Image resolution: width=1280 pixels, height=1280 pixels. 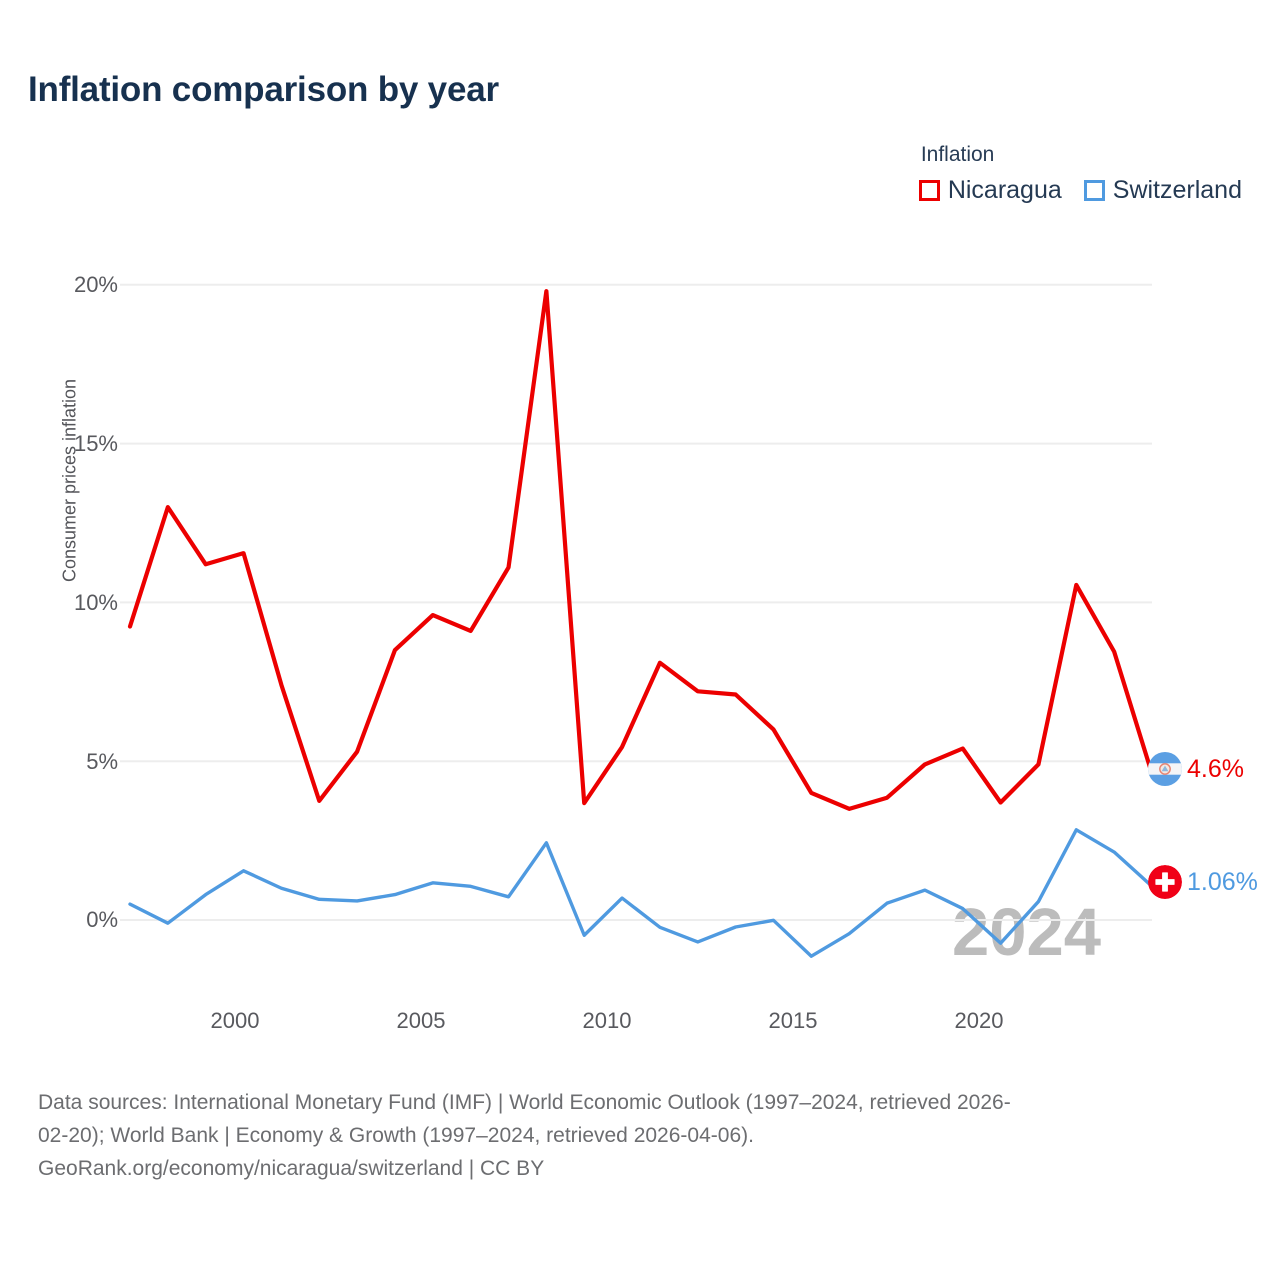 I want to click on legend-title: Inflation, so click(x=957, y=154).